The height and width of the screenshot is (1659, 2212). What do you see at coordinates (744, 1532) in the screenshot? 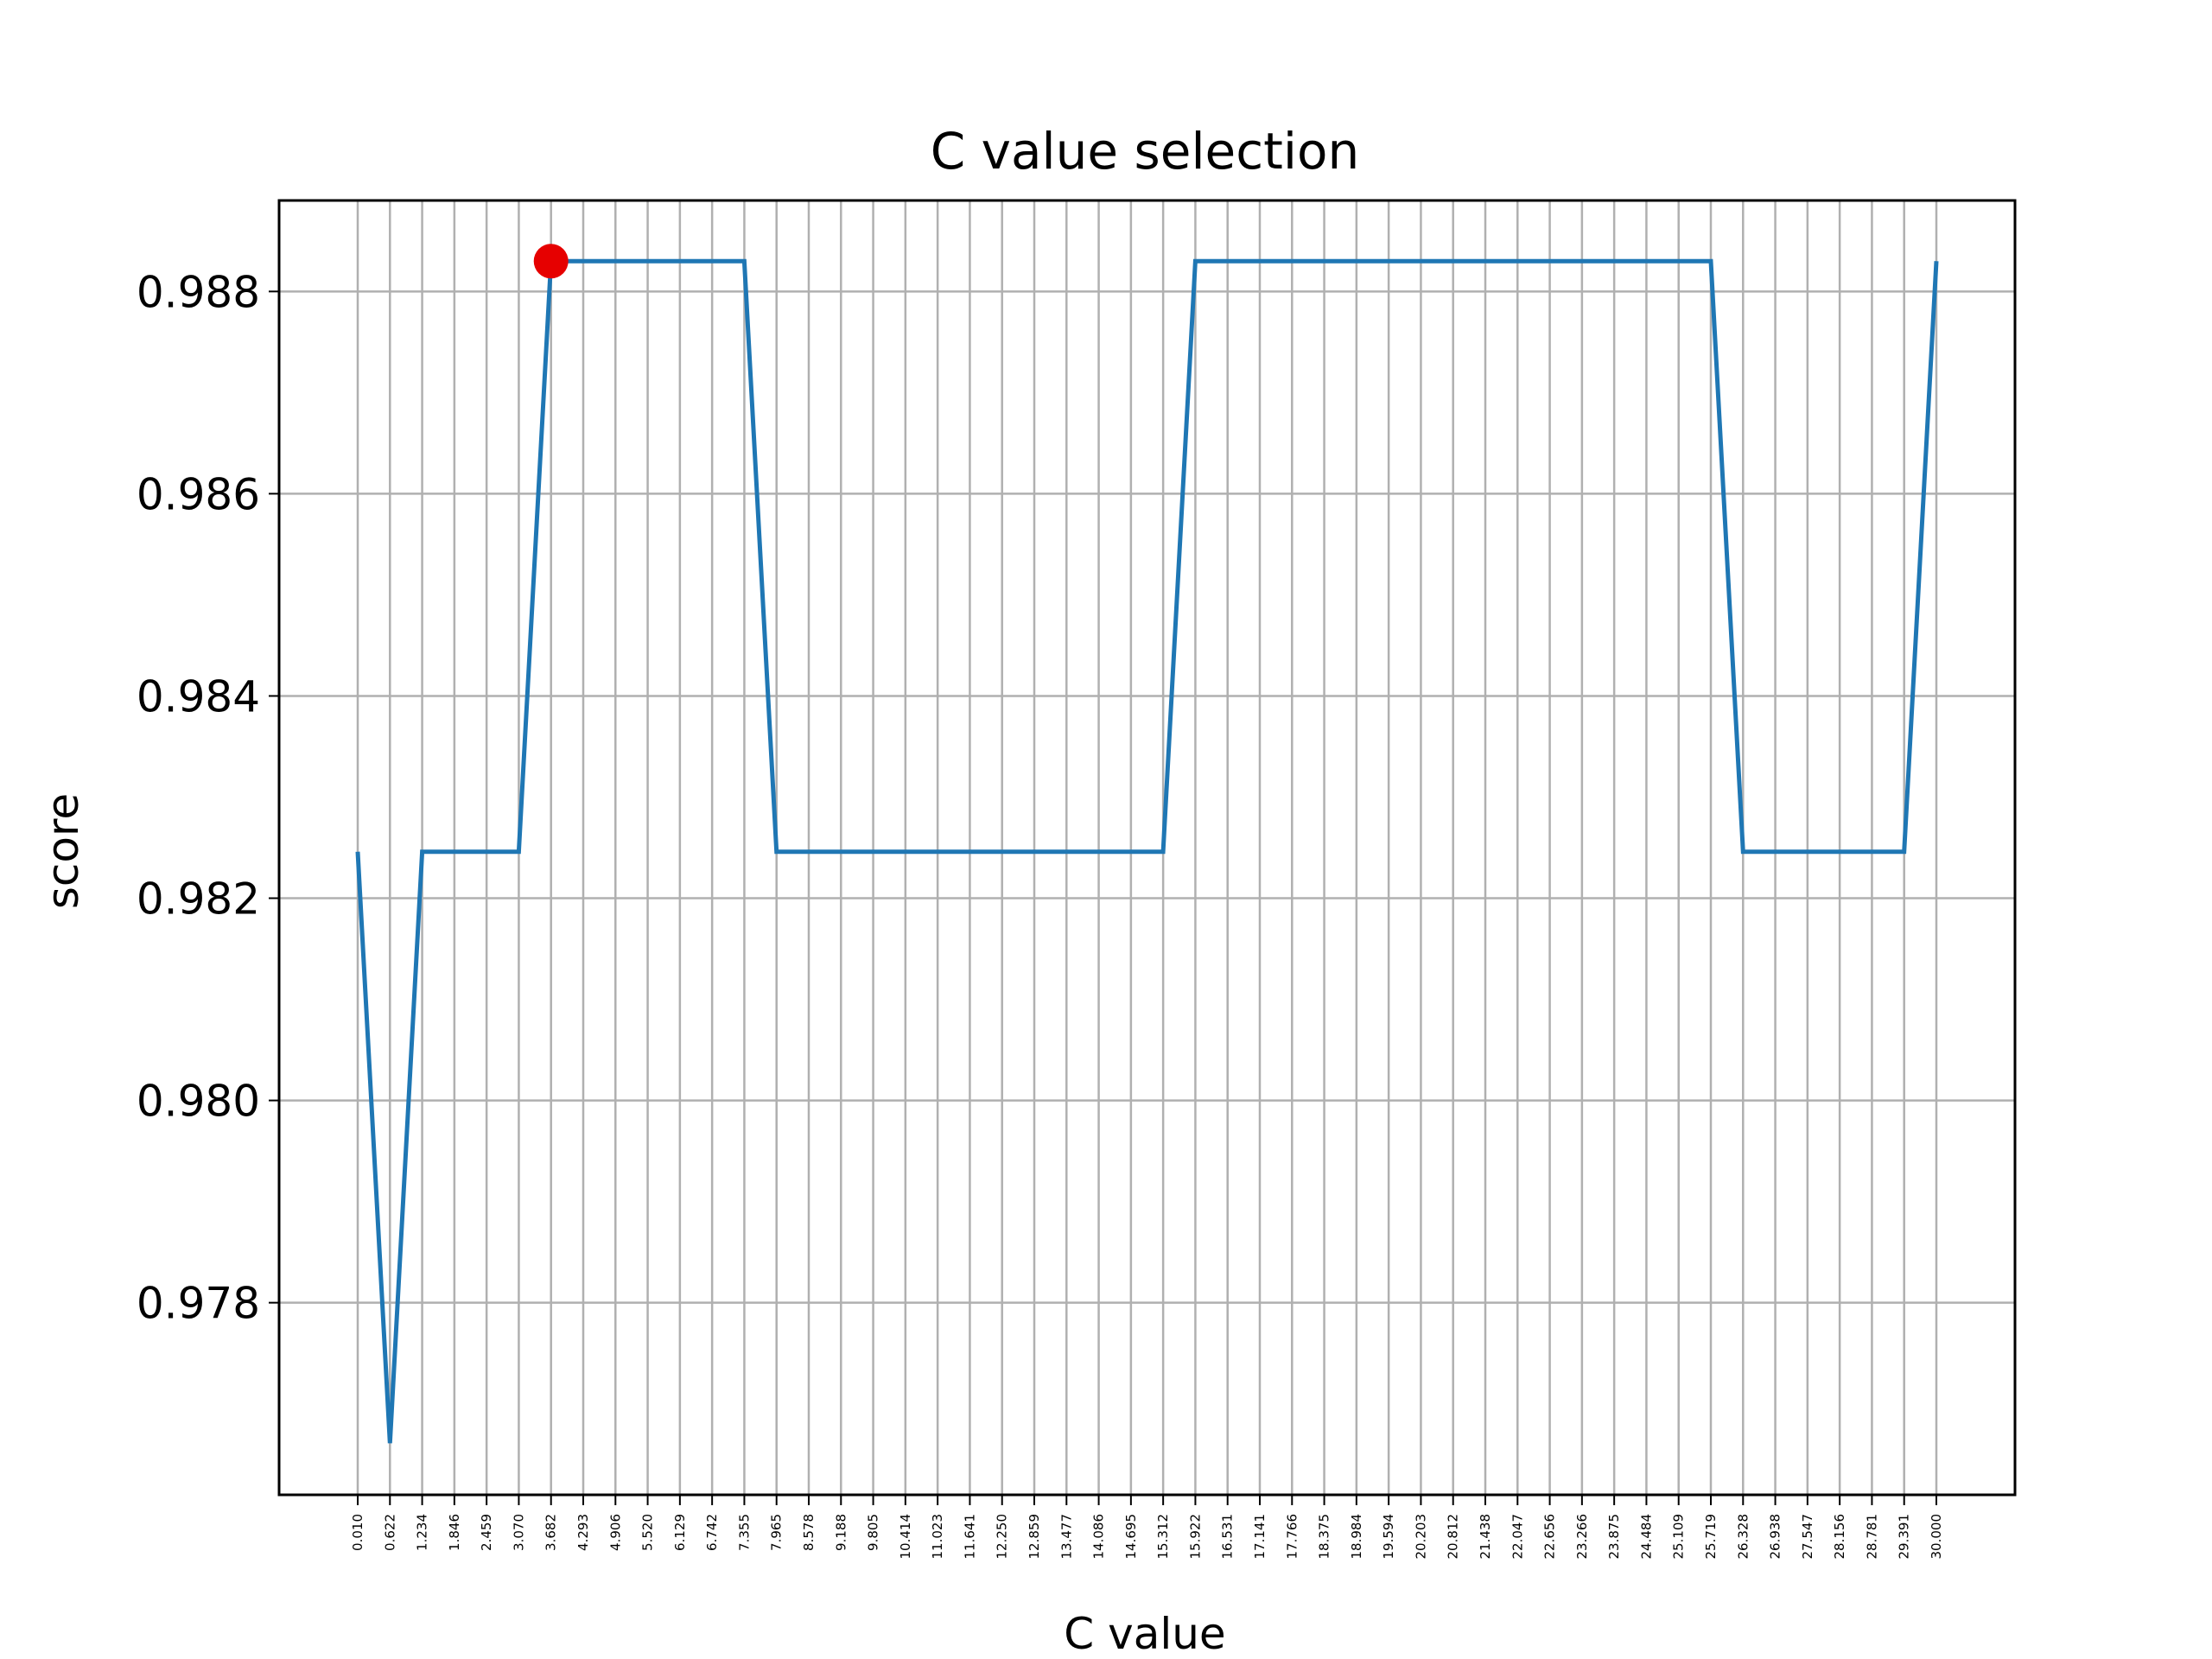
I see `x-tick-label: 7.355` at bounding box center [744, 1532].